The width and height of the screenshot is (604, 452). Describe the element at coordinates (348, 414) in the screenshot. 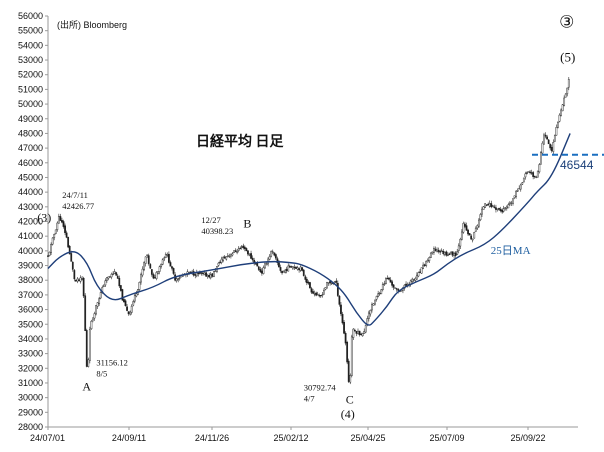

I see `wave-4-label: (4)` at that location.